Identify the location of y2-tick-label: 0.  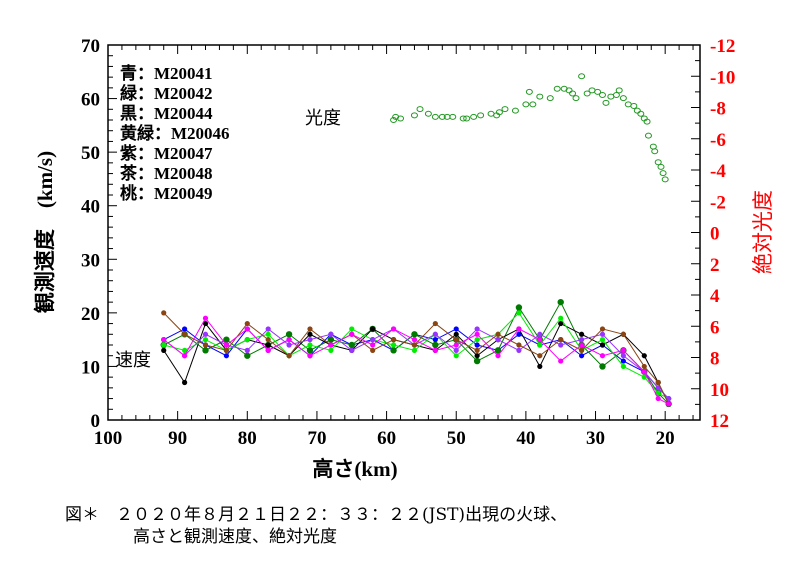
(715, 234).